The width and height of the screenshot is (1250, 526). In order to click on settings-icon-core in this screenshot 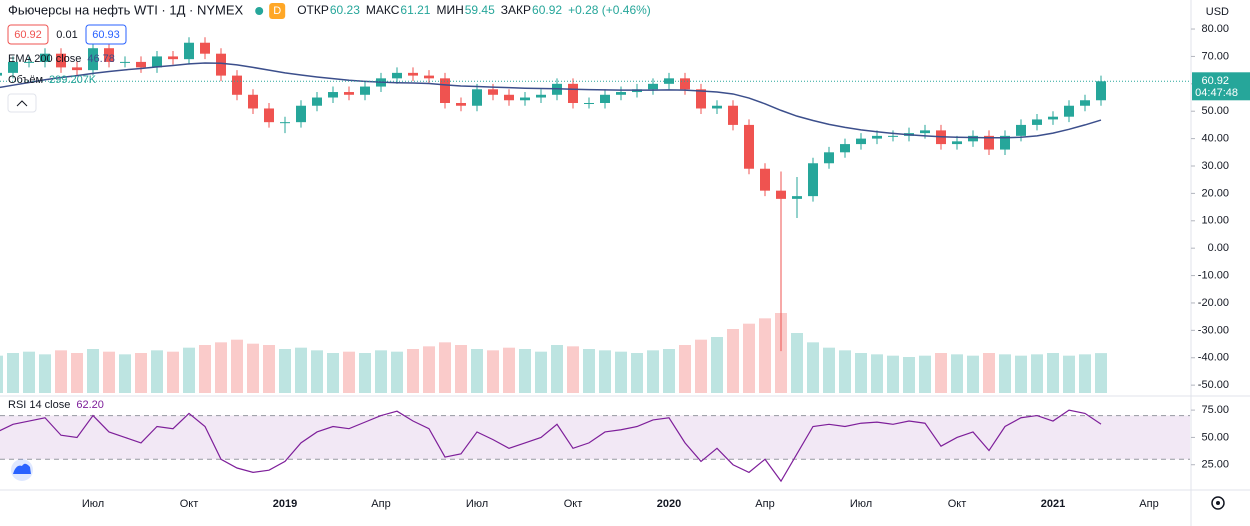, I will do `click(1218, 503)`.